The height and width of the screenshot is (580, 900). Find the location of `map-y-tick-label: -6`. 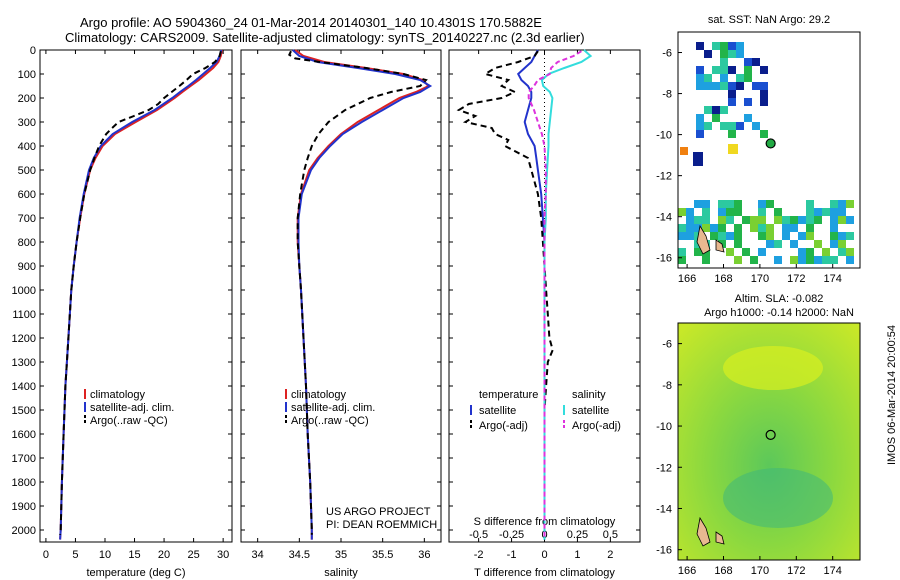

map-y-tick-label: -6 is located at coordinates (667, 54).